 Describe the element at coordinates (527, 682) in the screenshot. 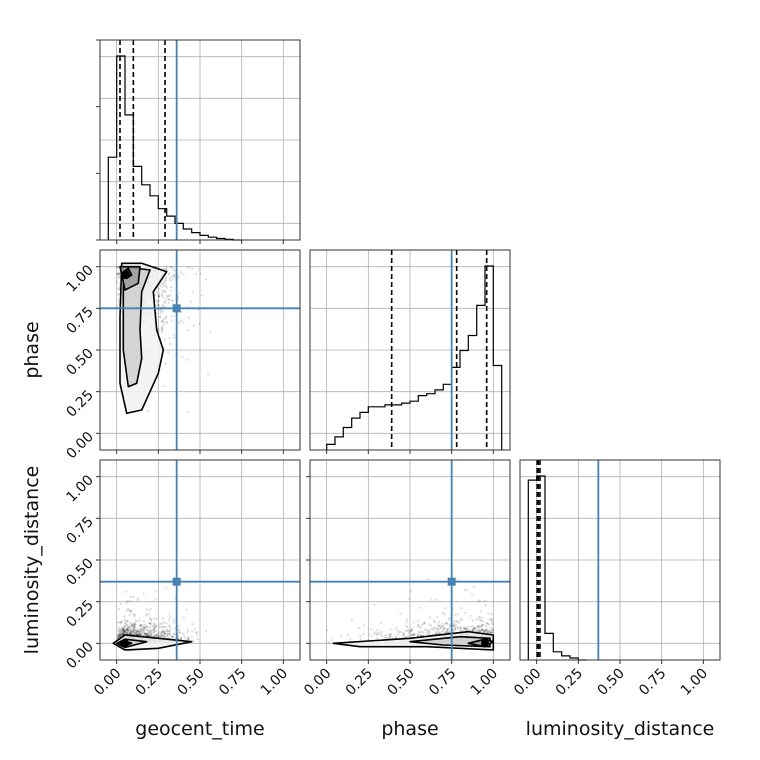

I see `x-tick-label: 0.00` at that location.